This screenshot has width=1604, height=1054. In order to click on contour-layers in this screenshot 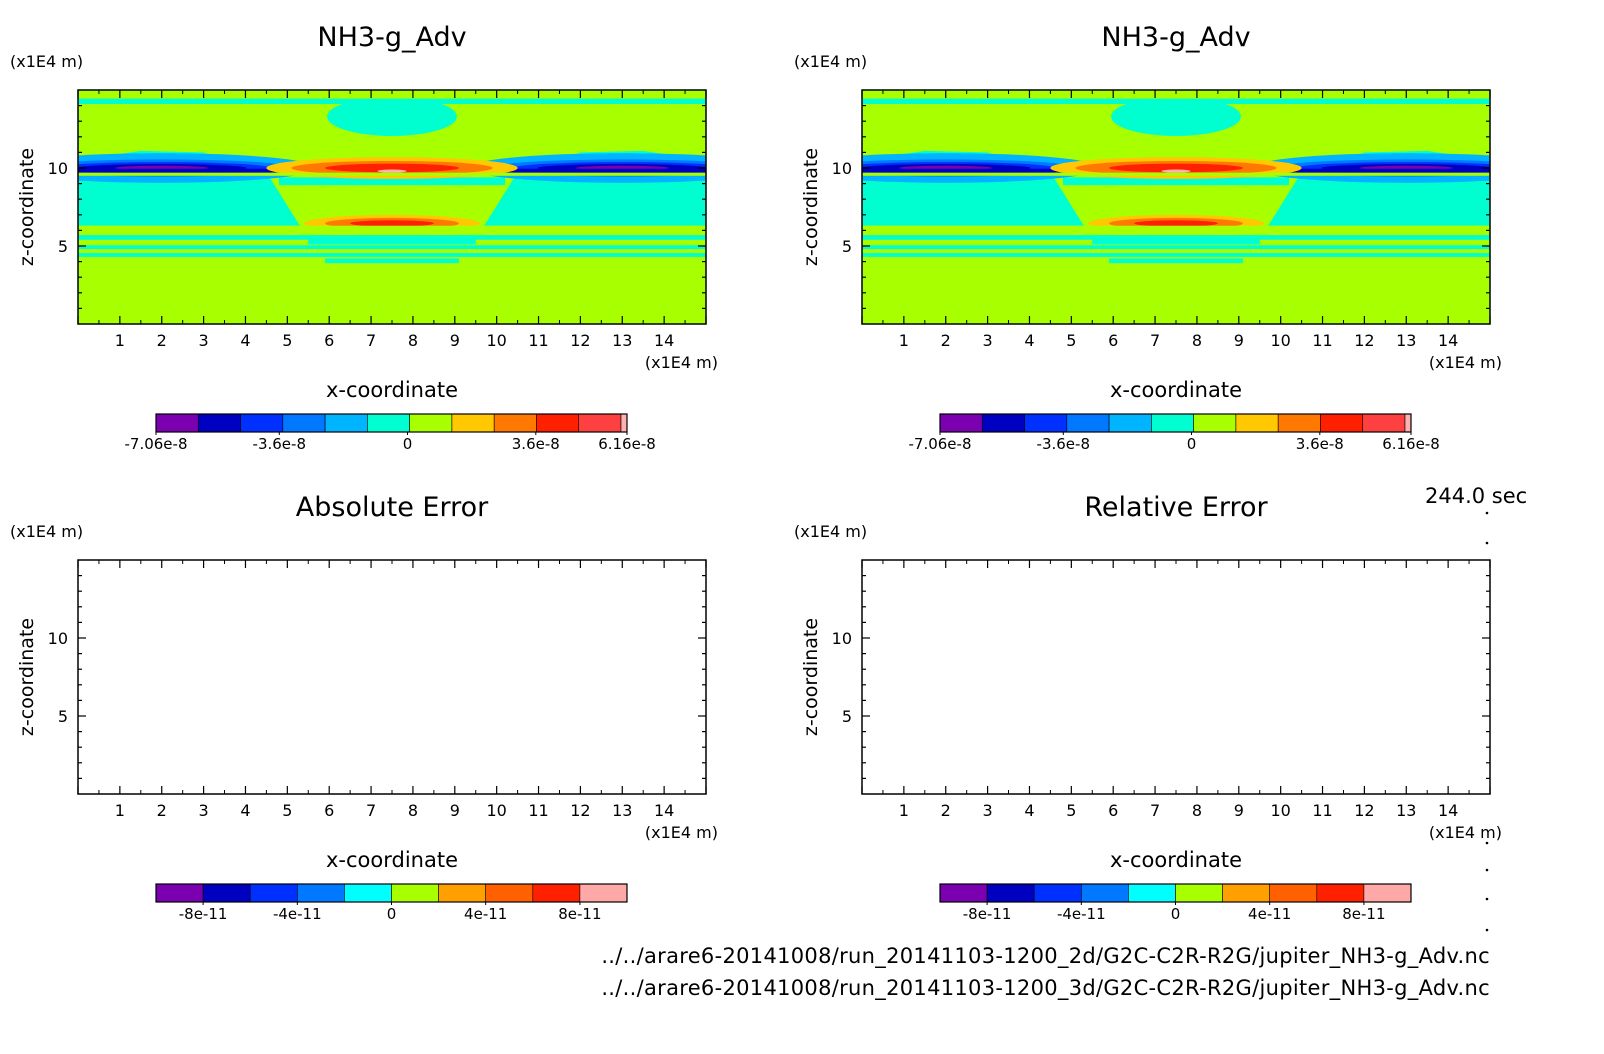, I will do `click(1176, 207)`.